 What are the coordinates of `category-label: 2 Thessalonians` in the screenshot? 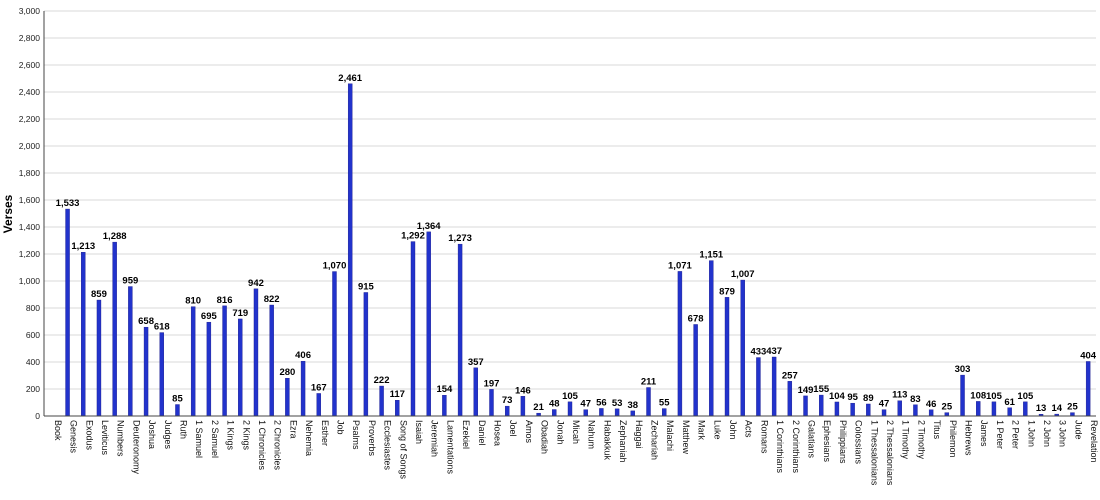 It's located at (890, 453).